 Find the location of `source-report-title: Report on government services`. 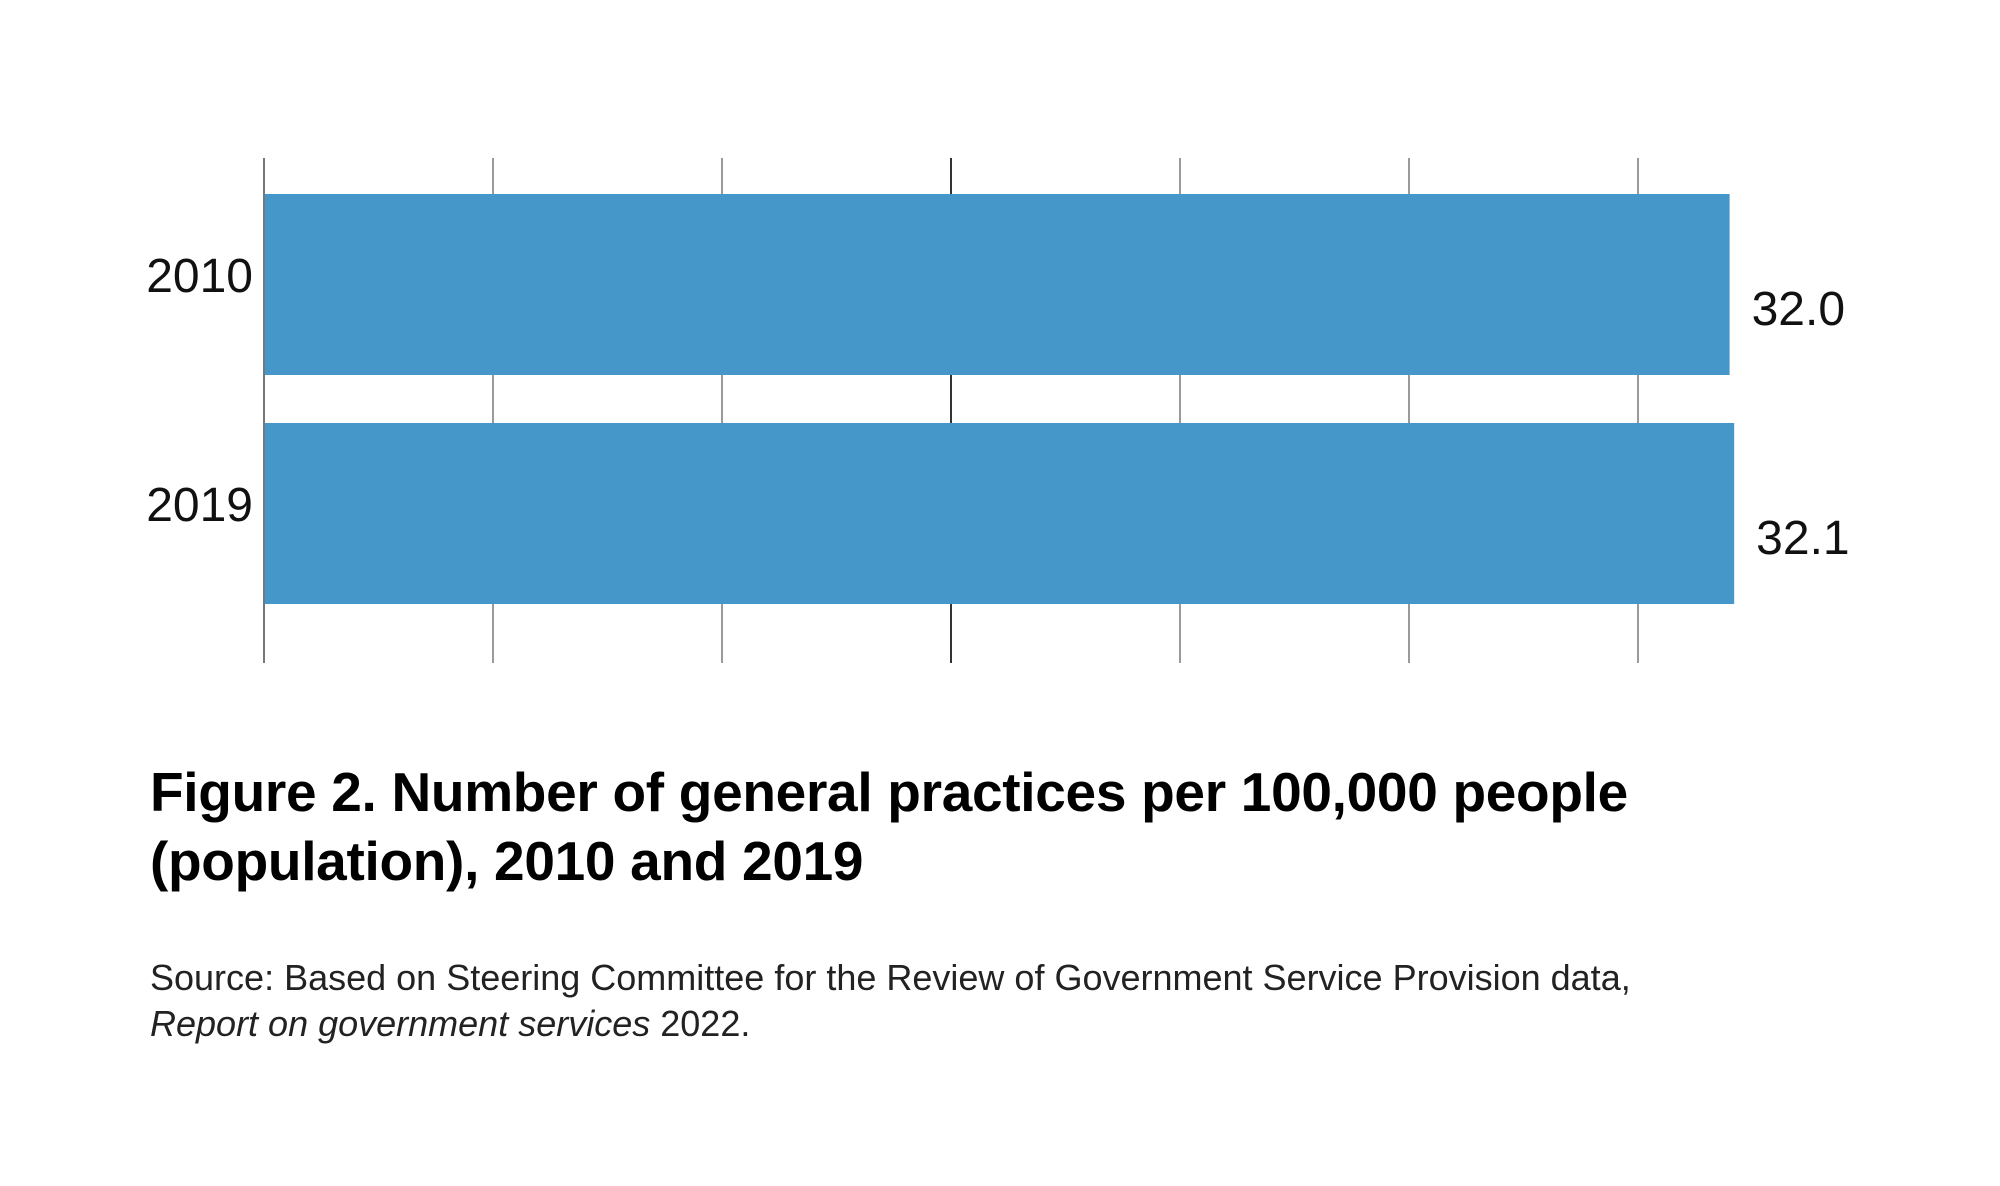

source-report-title: Report on government services is located at coordinates (400, 1023).